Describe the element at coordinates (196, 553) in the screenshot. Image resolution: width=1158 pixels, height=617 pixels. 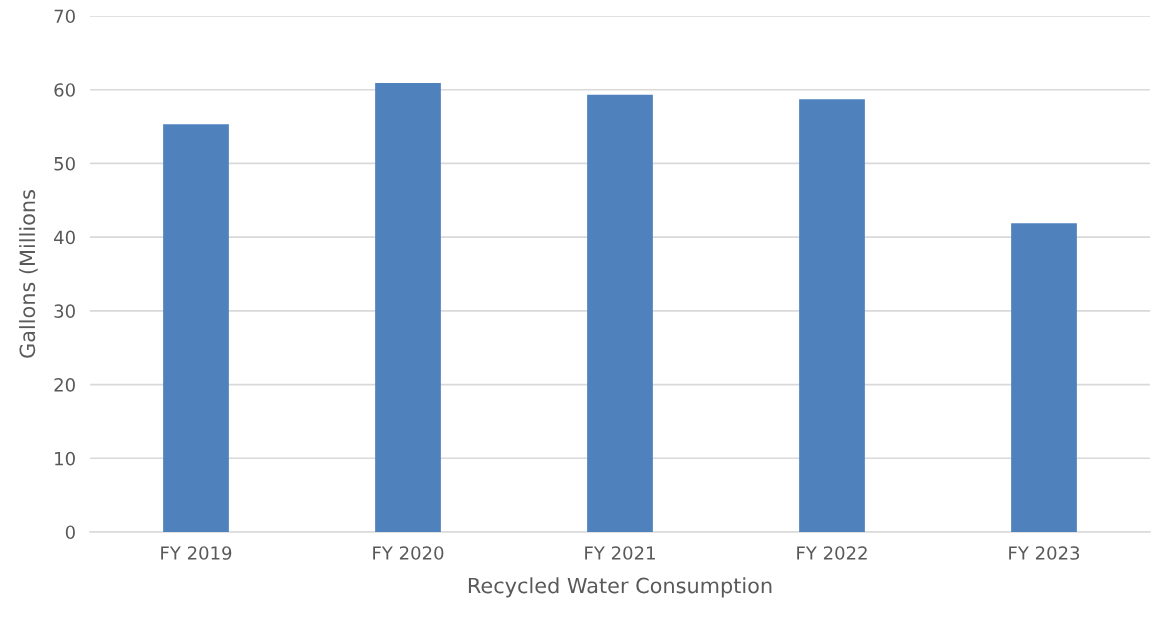
I see `x-tick-label: FY 2019` at that location.